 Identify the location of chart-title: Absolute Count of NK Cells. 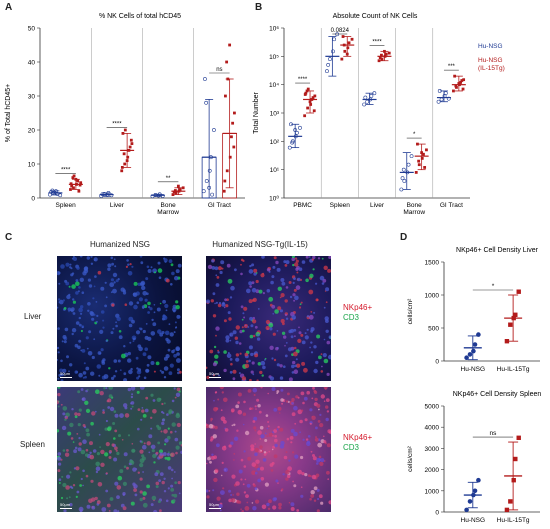
(375, 16).